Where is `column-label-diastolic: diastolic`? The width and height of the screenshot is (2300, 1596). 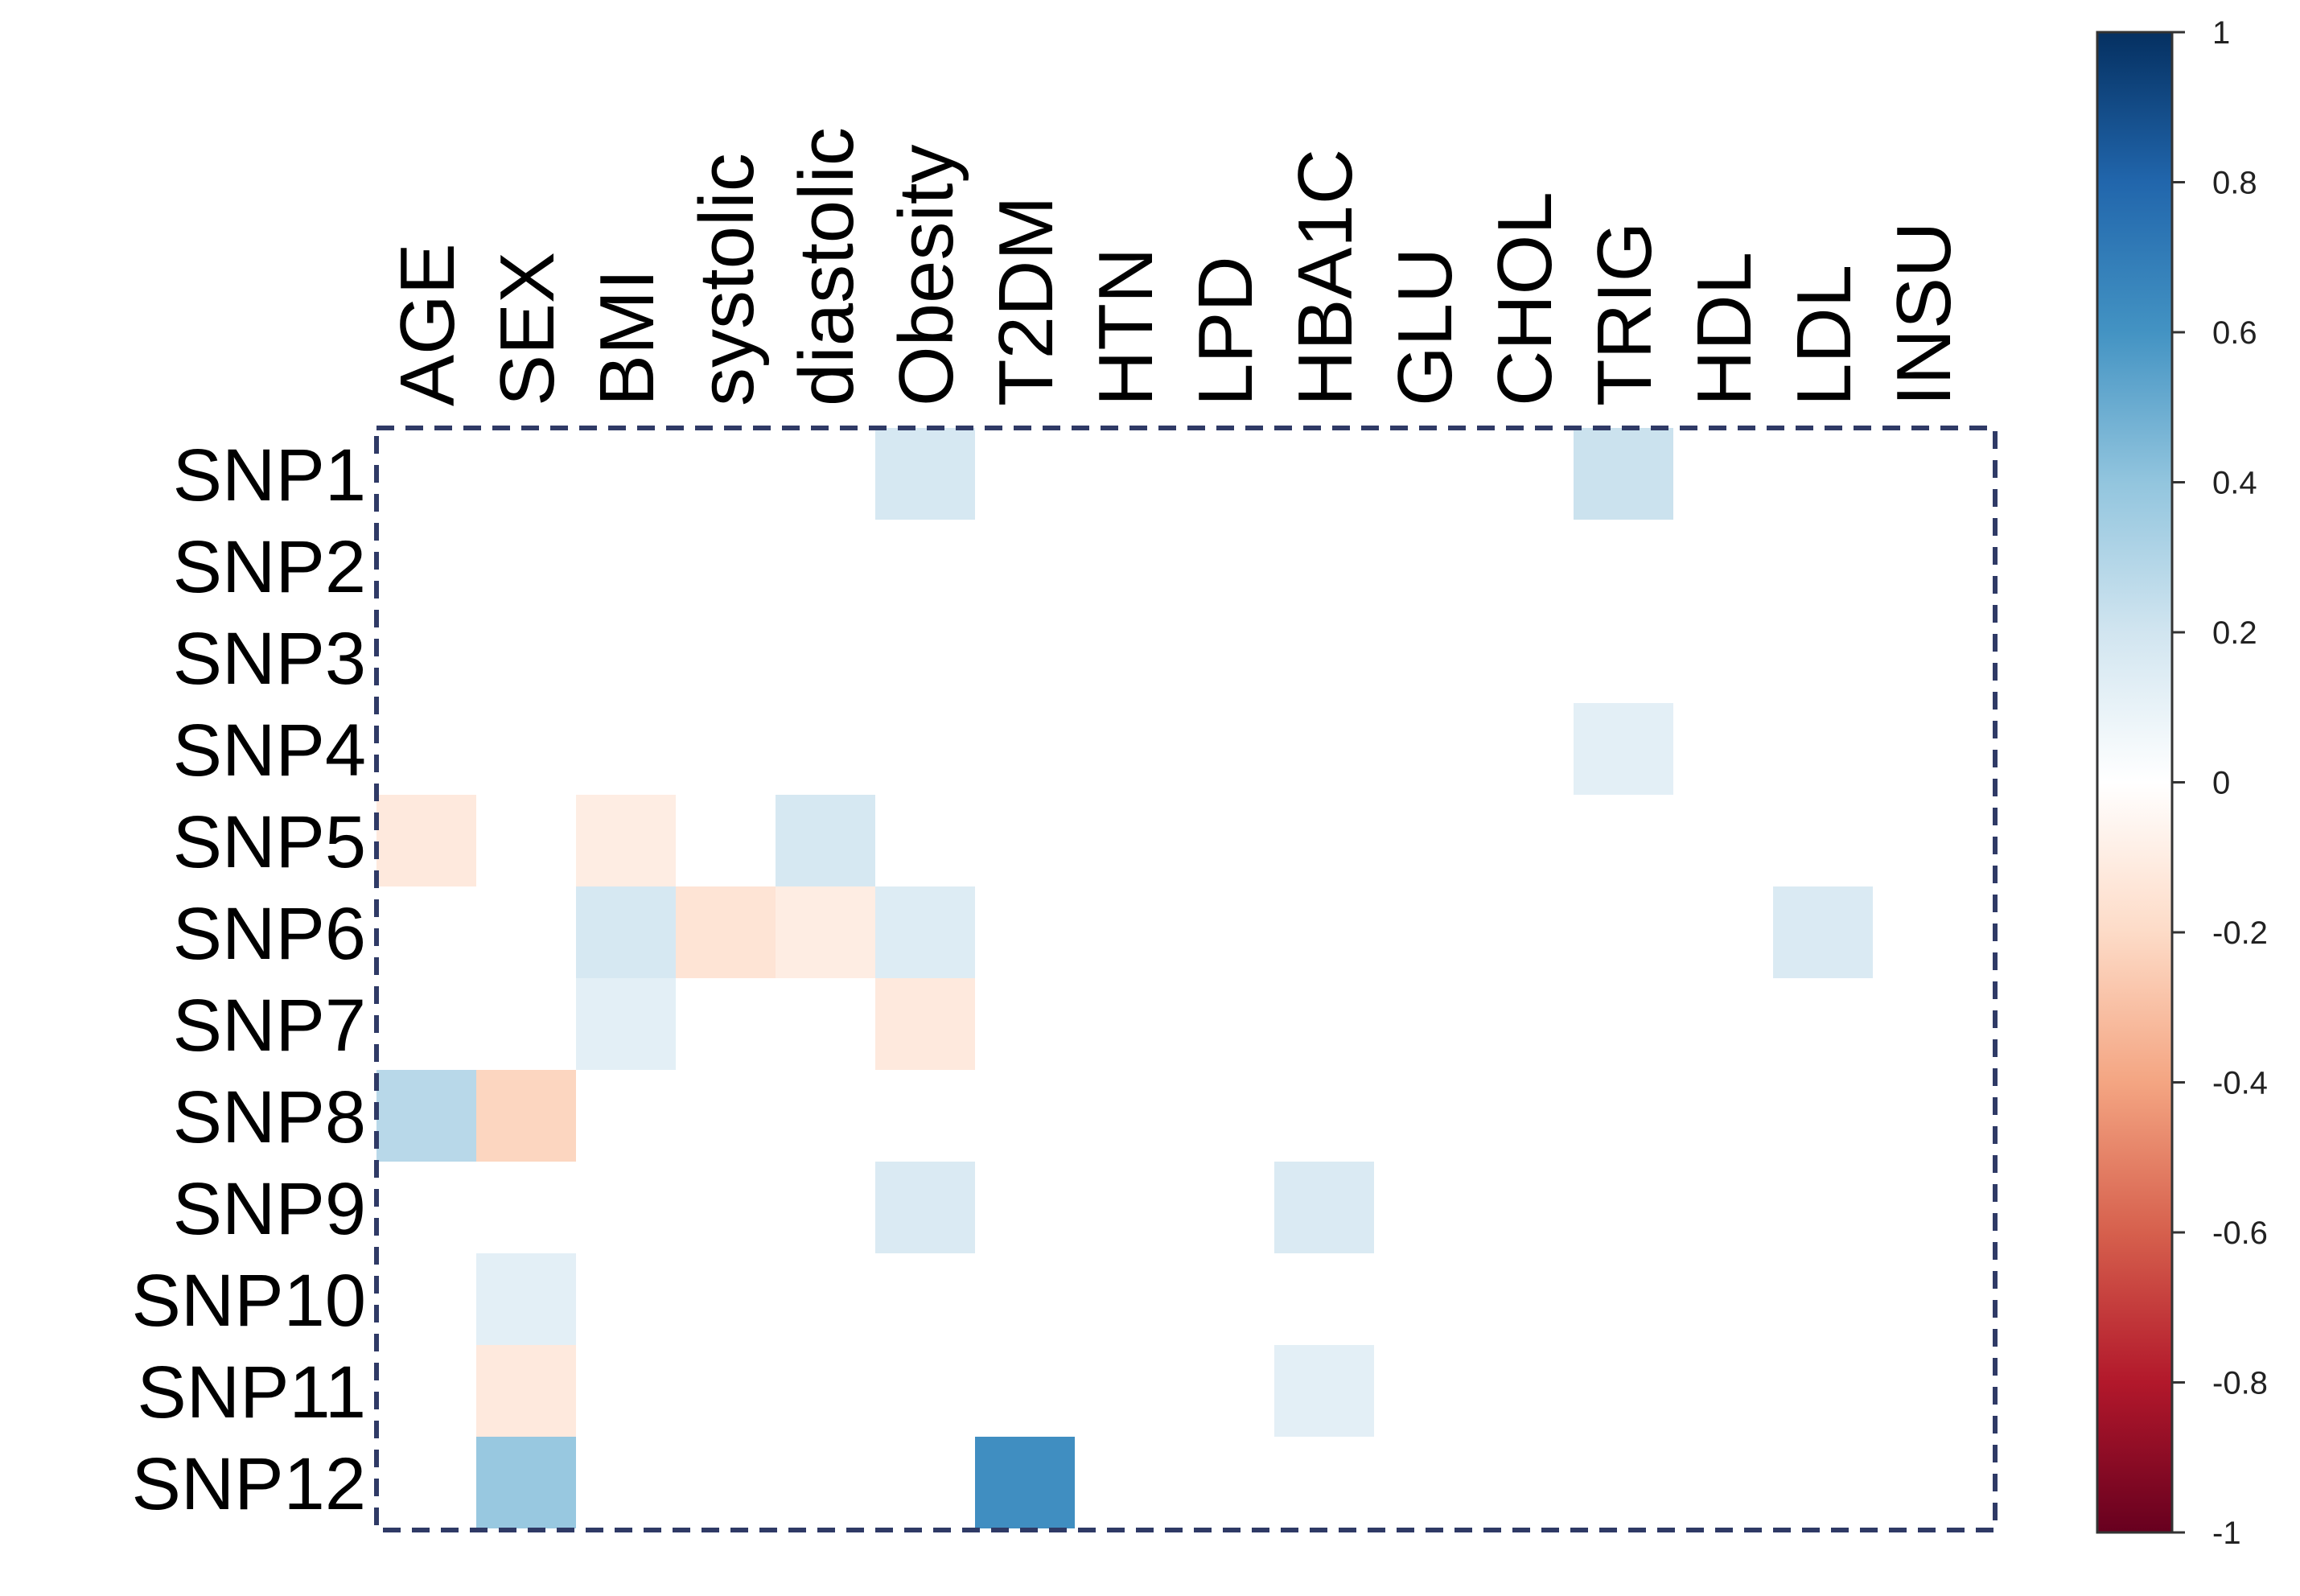
column-label-diastolic: diastolic is located at coordinates (827, 266).